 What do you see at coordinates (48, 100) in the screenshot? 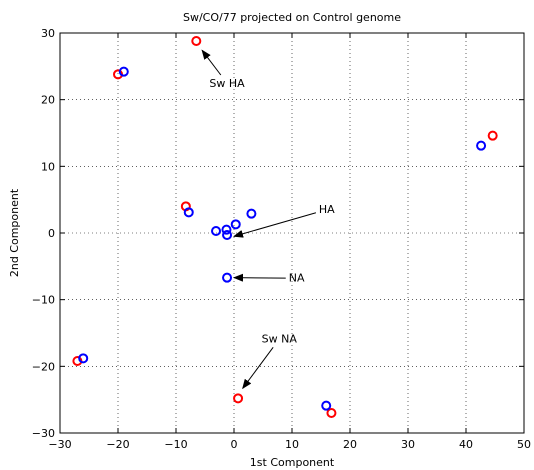
I see `y-tick-label: 20` at bounding box center [48, 100].